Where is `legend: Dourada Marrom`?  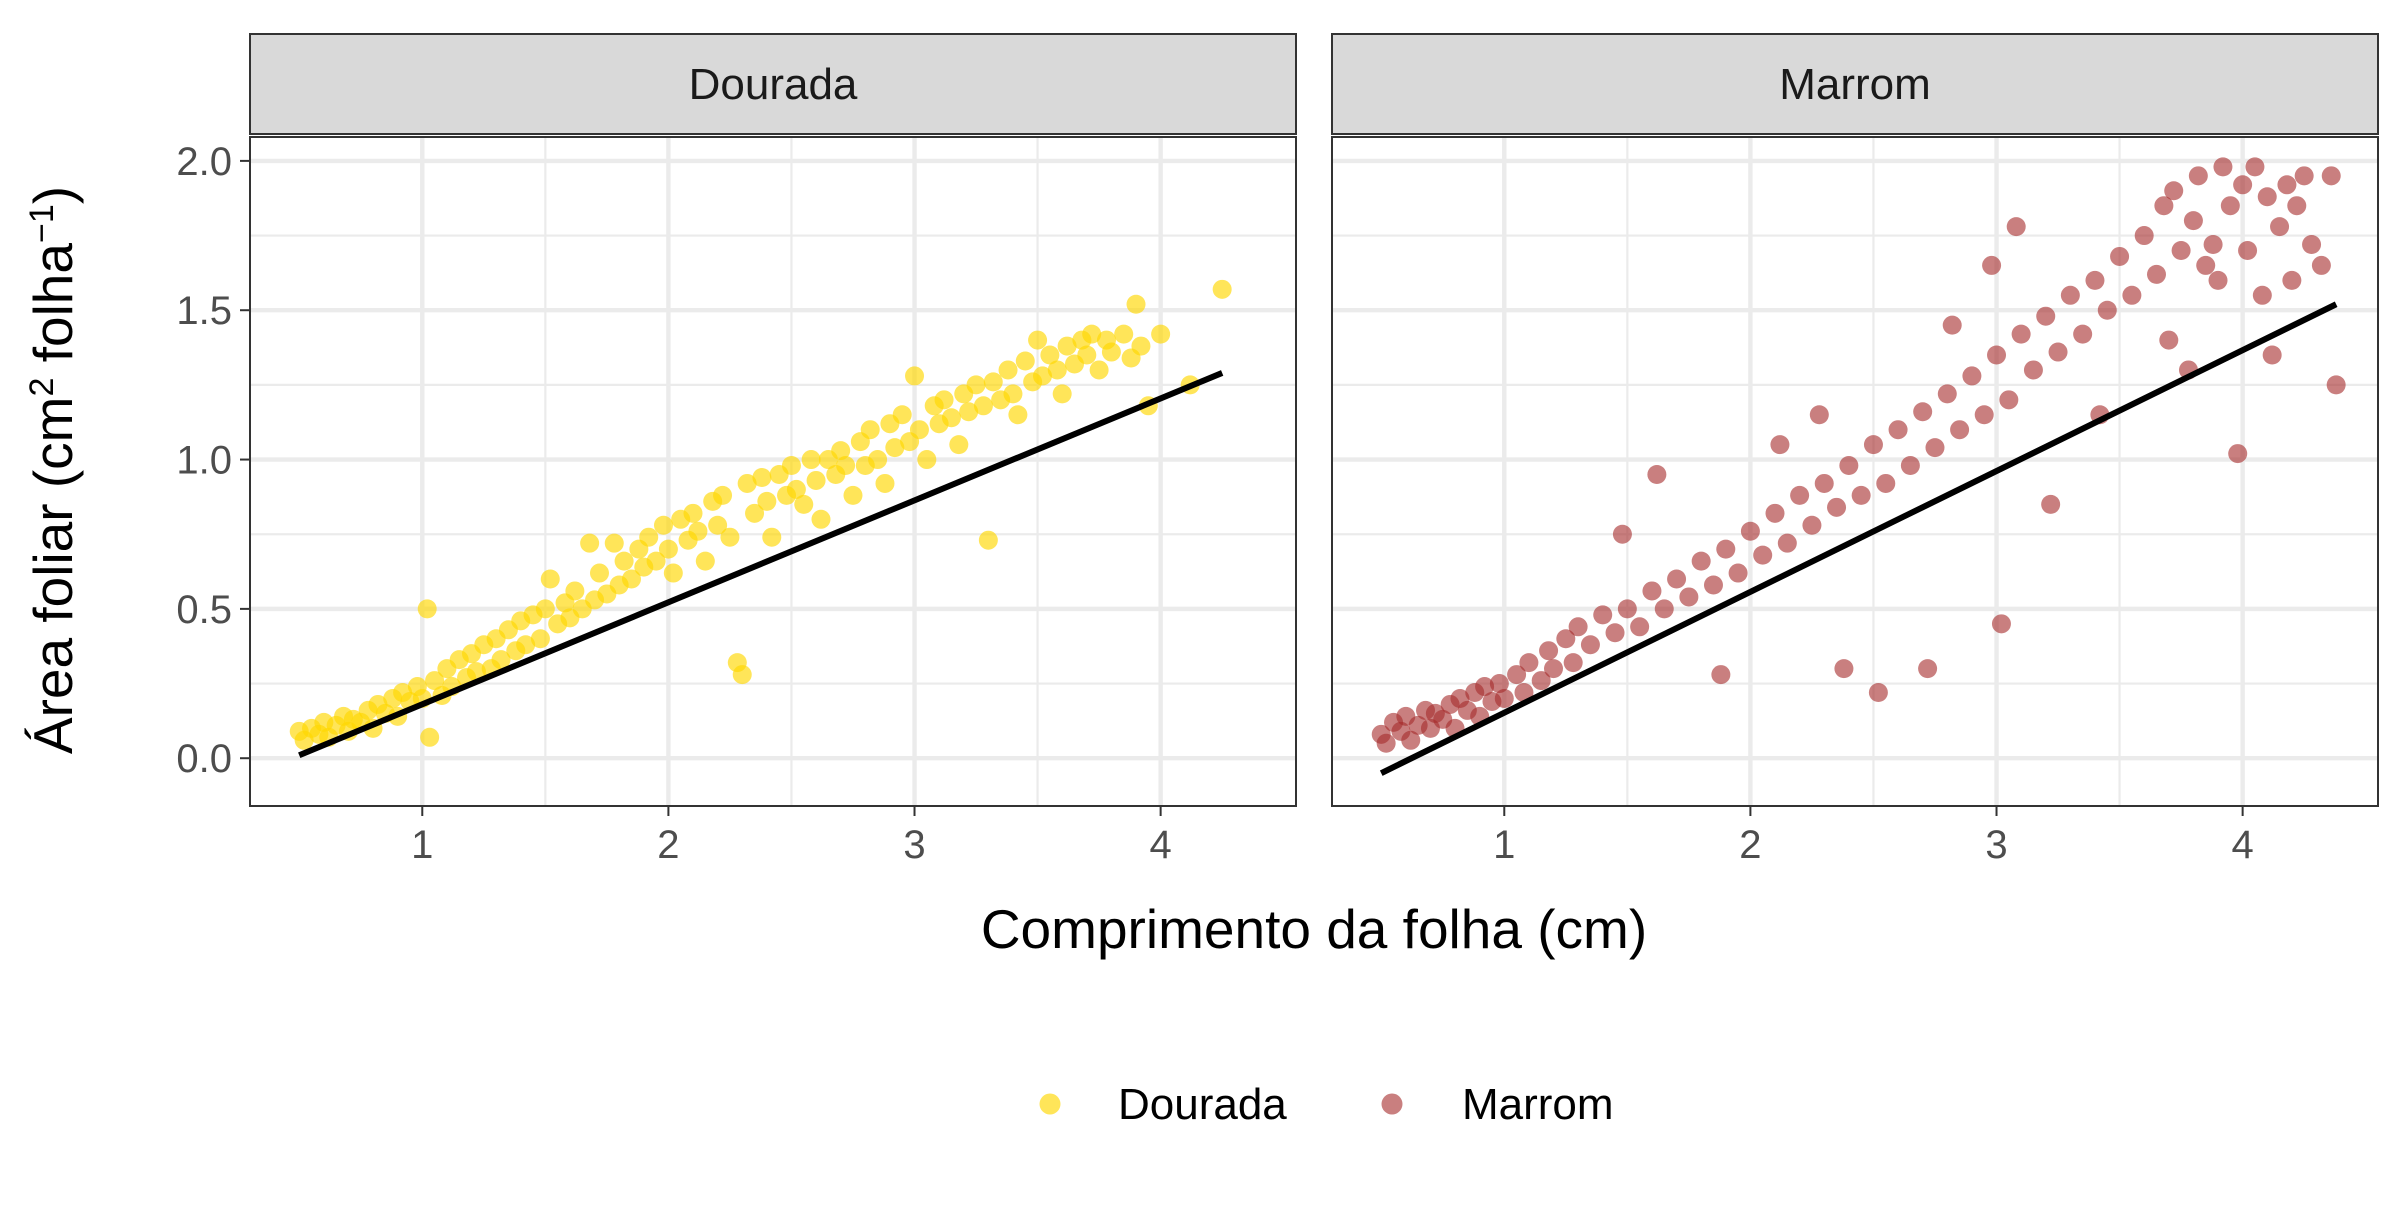 legend: Dourada Marrom is located at coordinates (1326, 1104).